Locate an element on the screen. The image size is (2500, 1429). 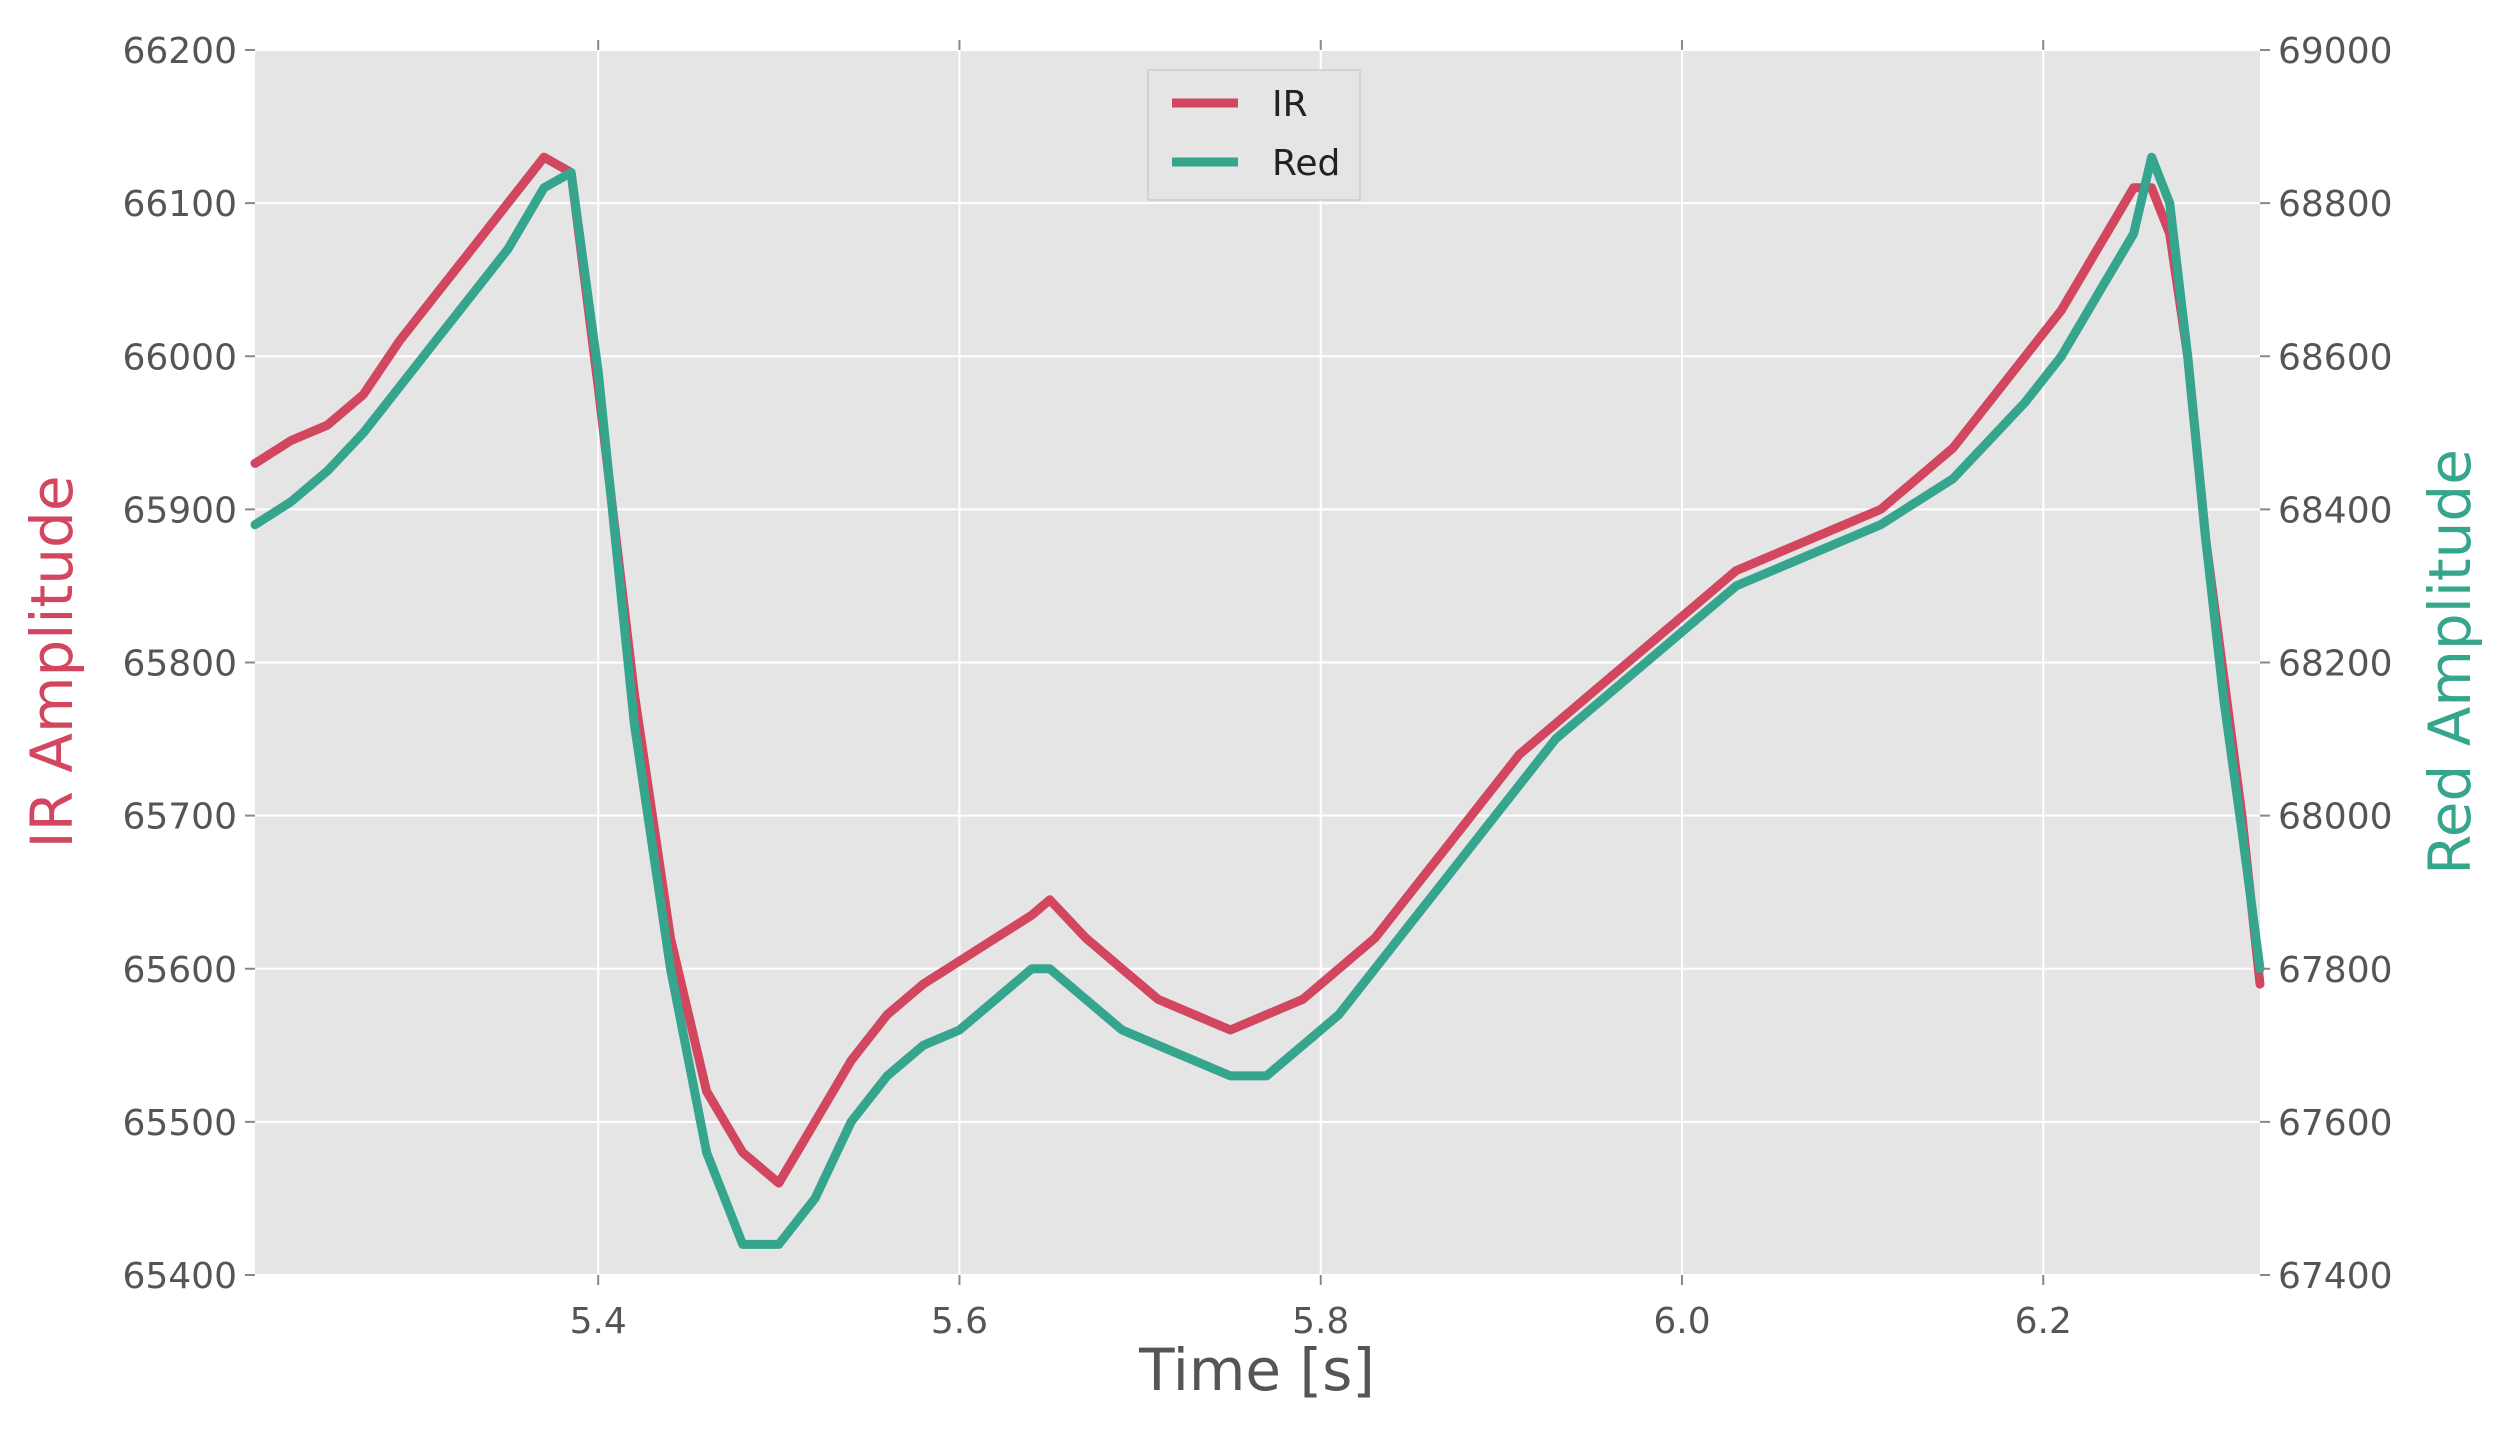
x-axis-title: Time [s] is located at coordinates (1256, 1370).